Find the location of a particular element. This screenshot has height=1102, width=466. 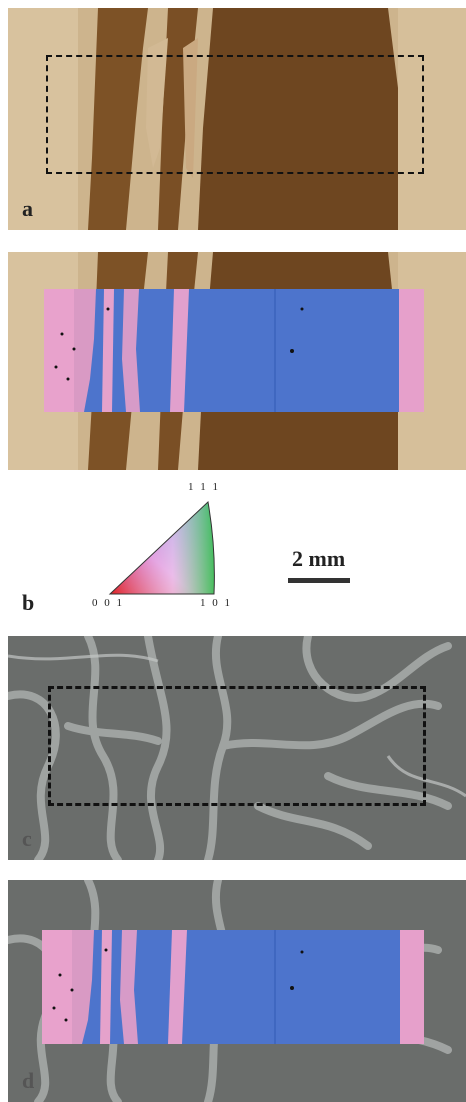

ipf-corner-111-label: 1 1 1 is located at coordinates (204, 487).